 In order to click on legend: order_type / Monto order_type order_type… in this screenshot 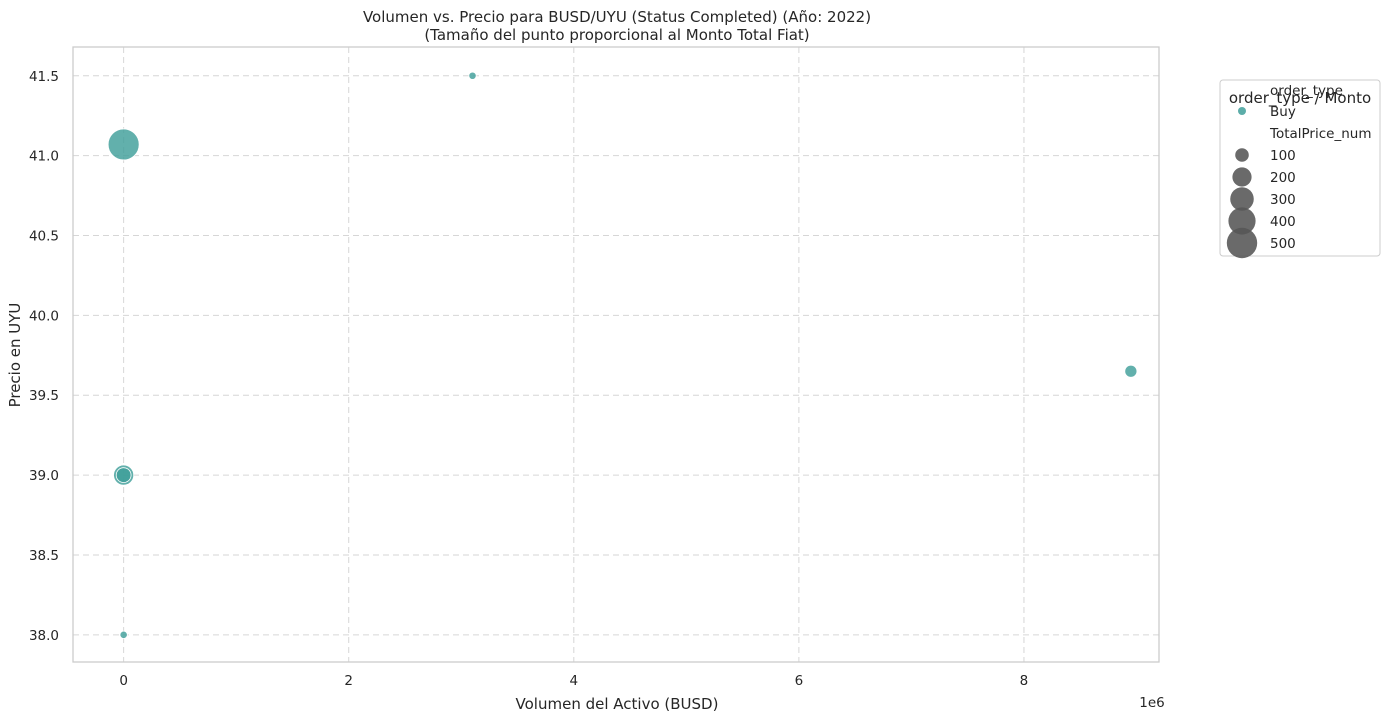, I will do `click(1300, 169)`.